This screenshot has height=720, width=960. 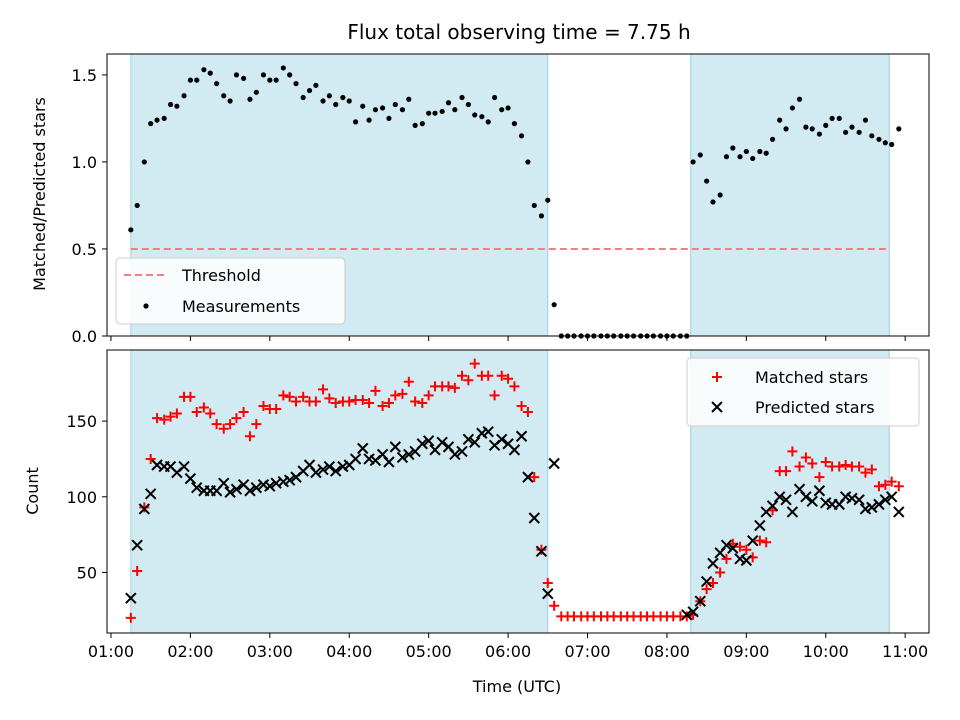 What do you see at coordinates (230, 291) in the screenshot?
I see `top-legend: Threshold Measurements` at bounding box center [230, 291].